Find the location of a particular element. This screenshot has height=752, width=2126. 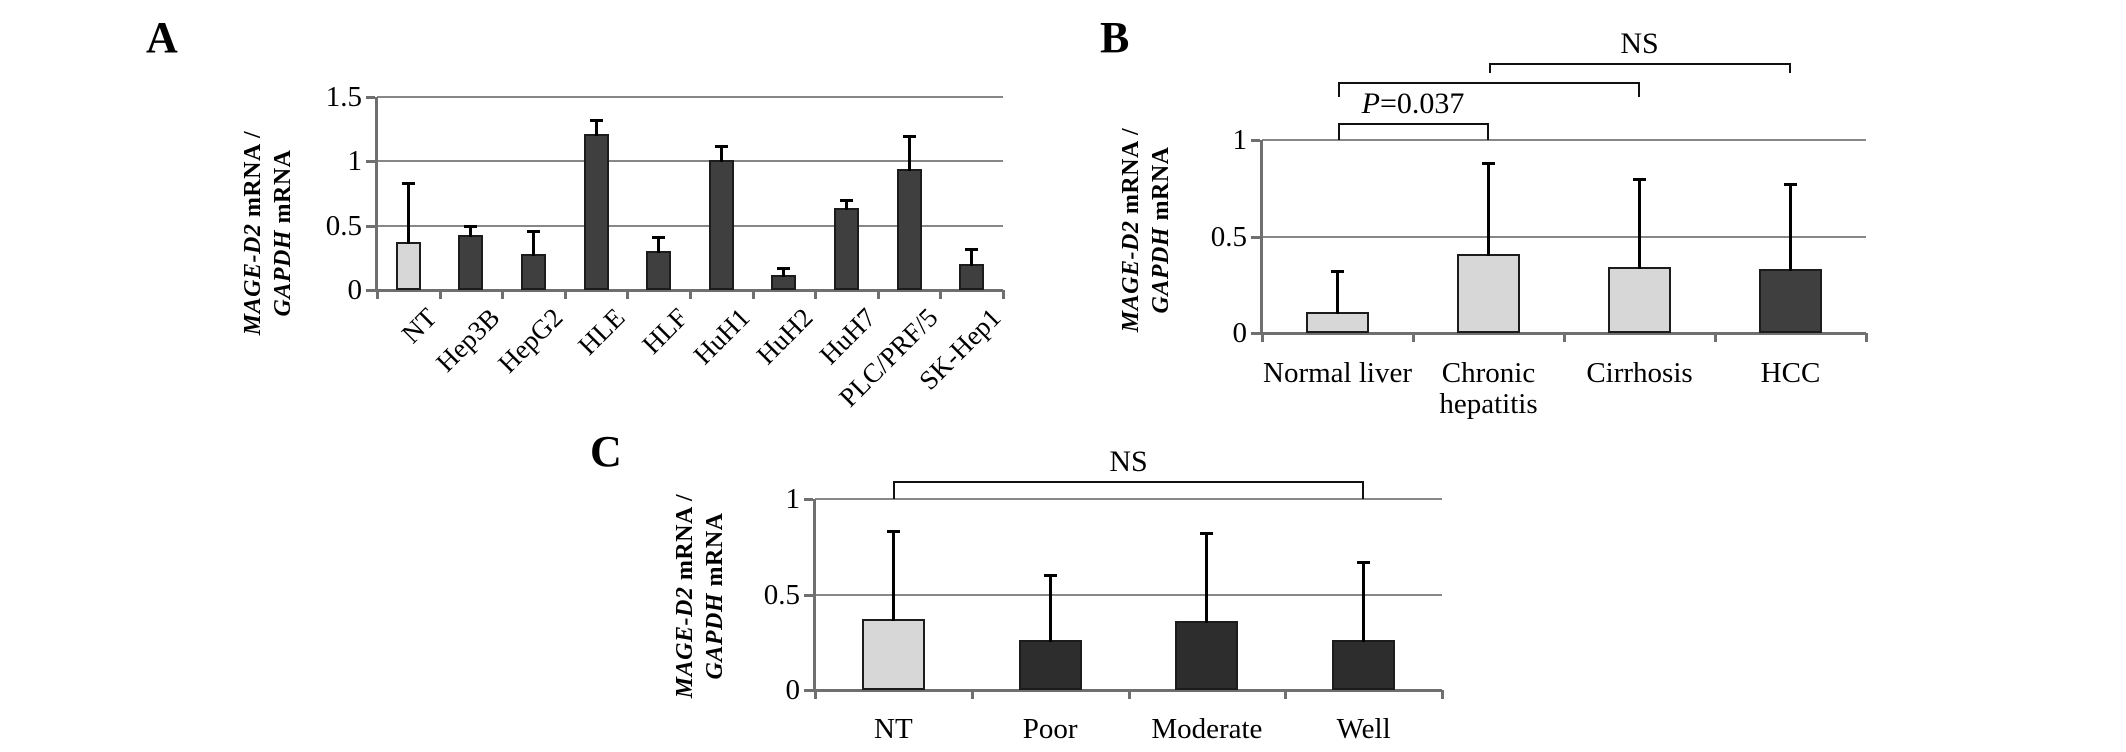

significance-label: NS is located at coordinates (1128, 461).